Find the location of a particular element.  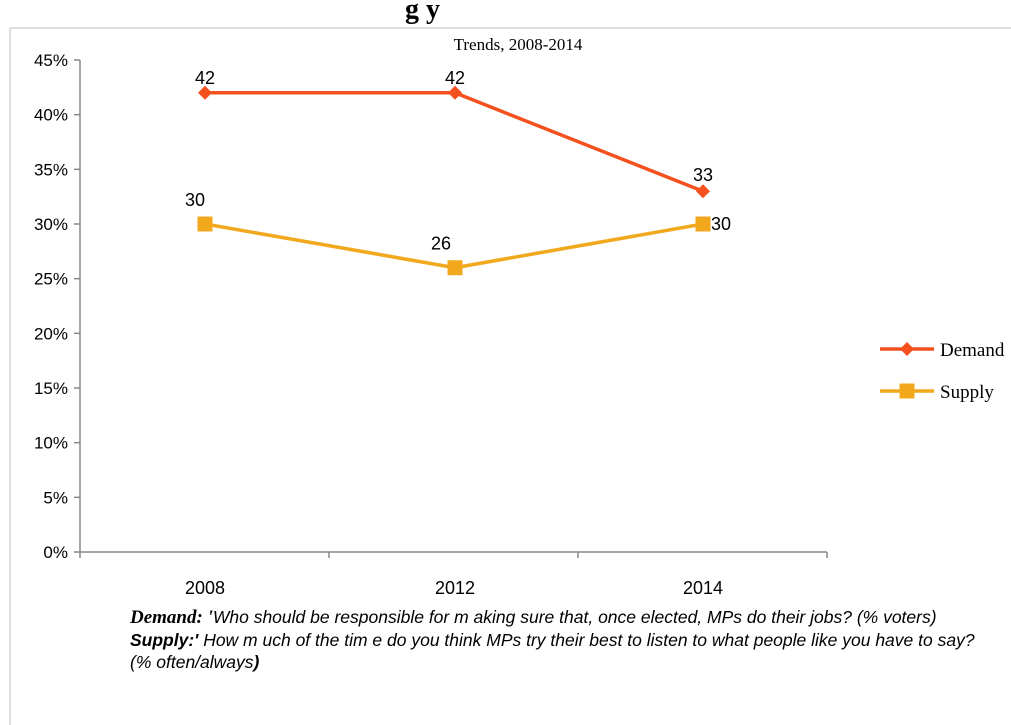

y-tick-label: 30% is located at coordinates (51, 224).